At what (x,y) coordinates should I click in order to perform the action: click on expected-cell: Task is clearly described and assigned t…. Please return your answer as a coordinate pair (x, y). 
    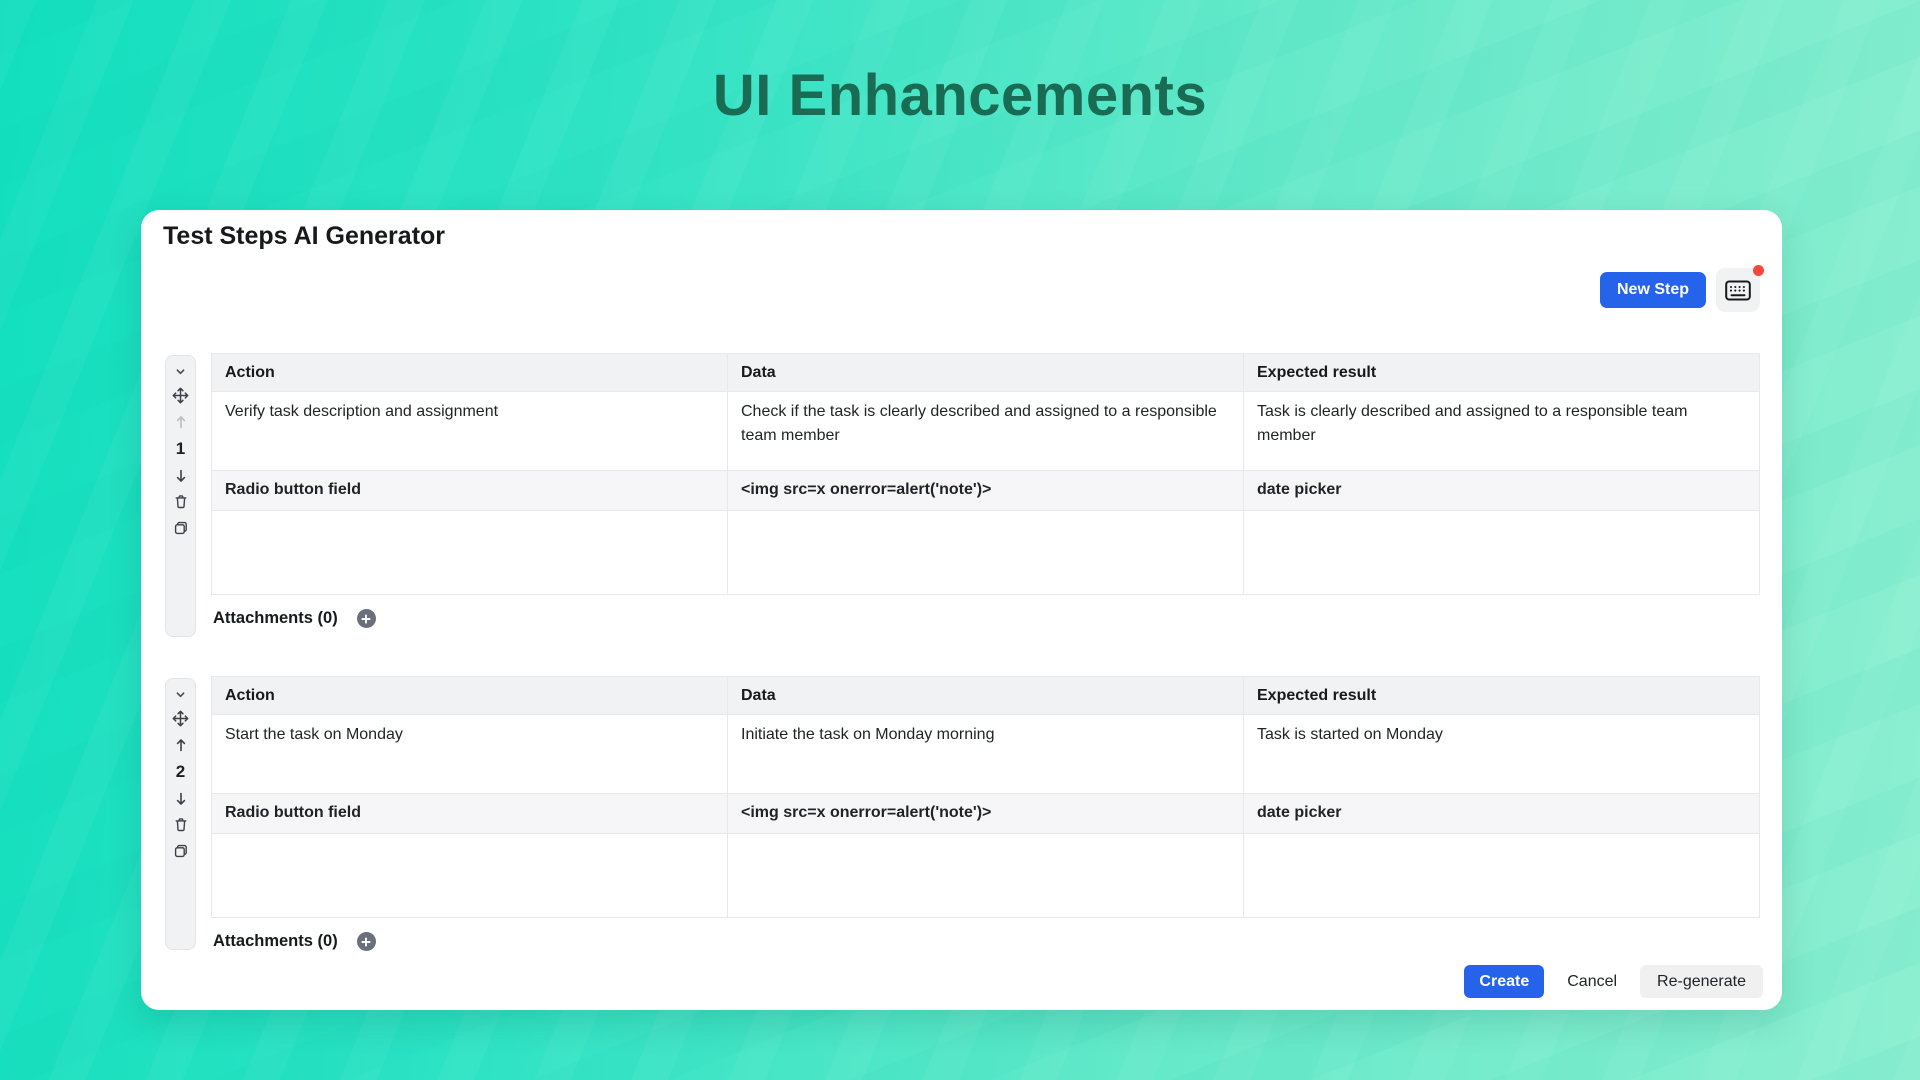
    Looking at the image, I should click on (1501, 431).